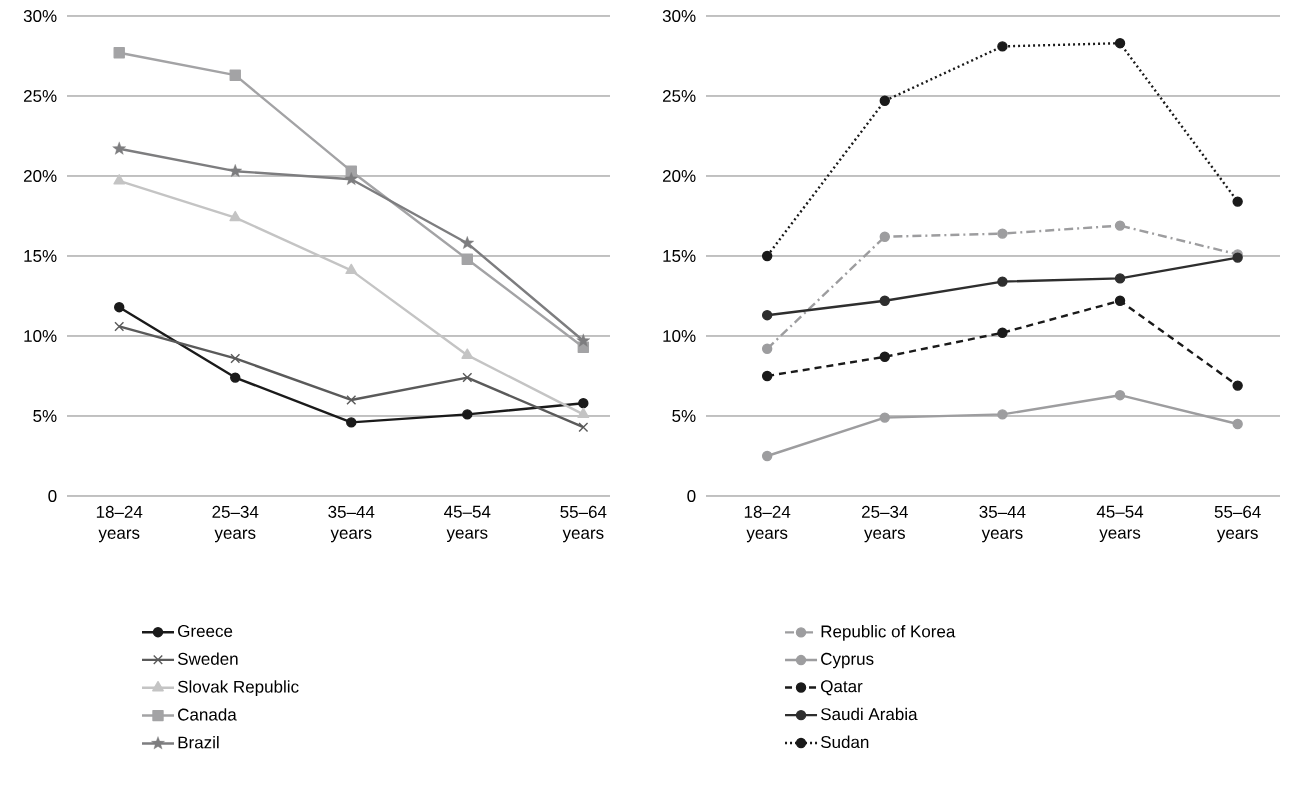 This screenshot has width=1293, height=792. What do you see at coordinates (888, 632) in the screenshot?
I see `legend-label: Republic of Korea` at bounding box center [888, 632].